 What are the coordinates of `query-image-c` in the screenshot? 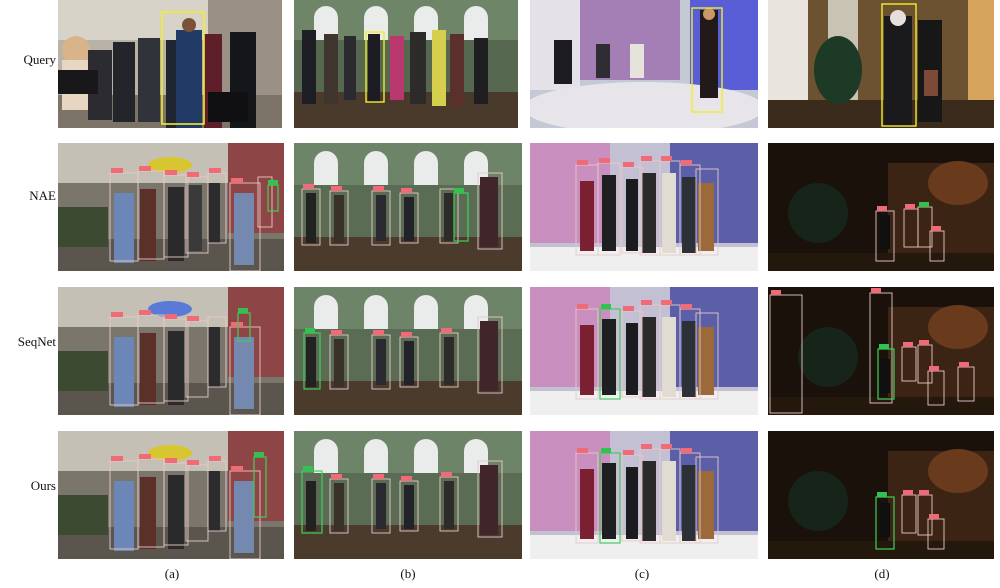 It's located at (644, 64).